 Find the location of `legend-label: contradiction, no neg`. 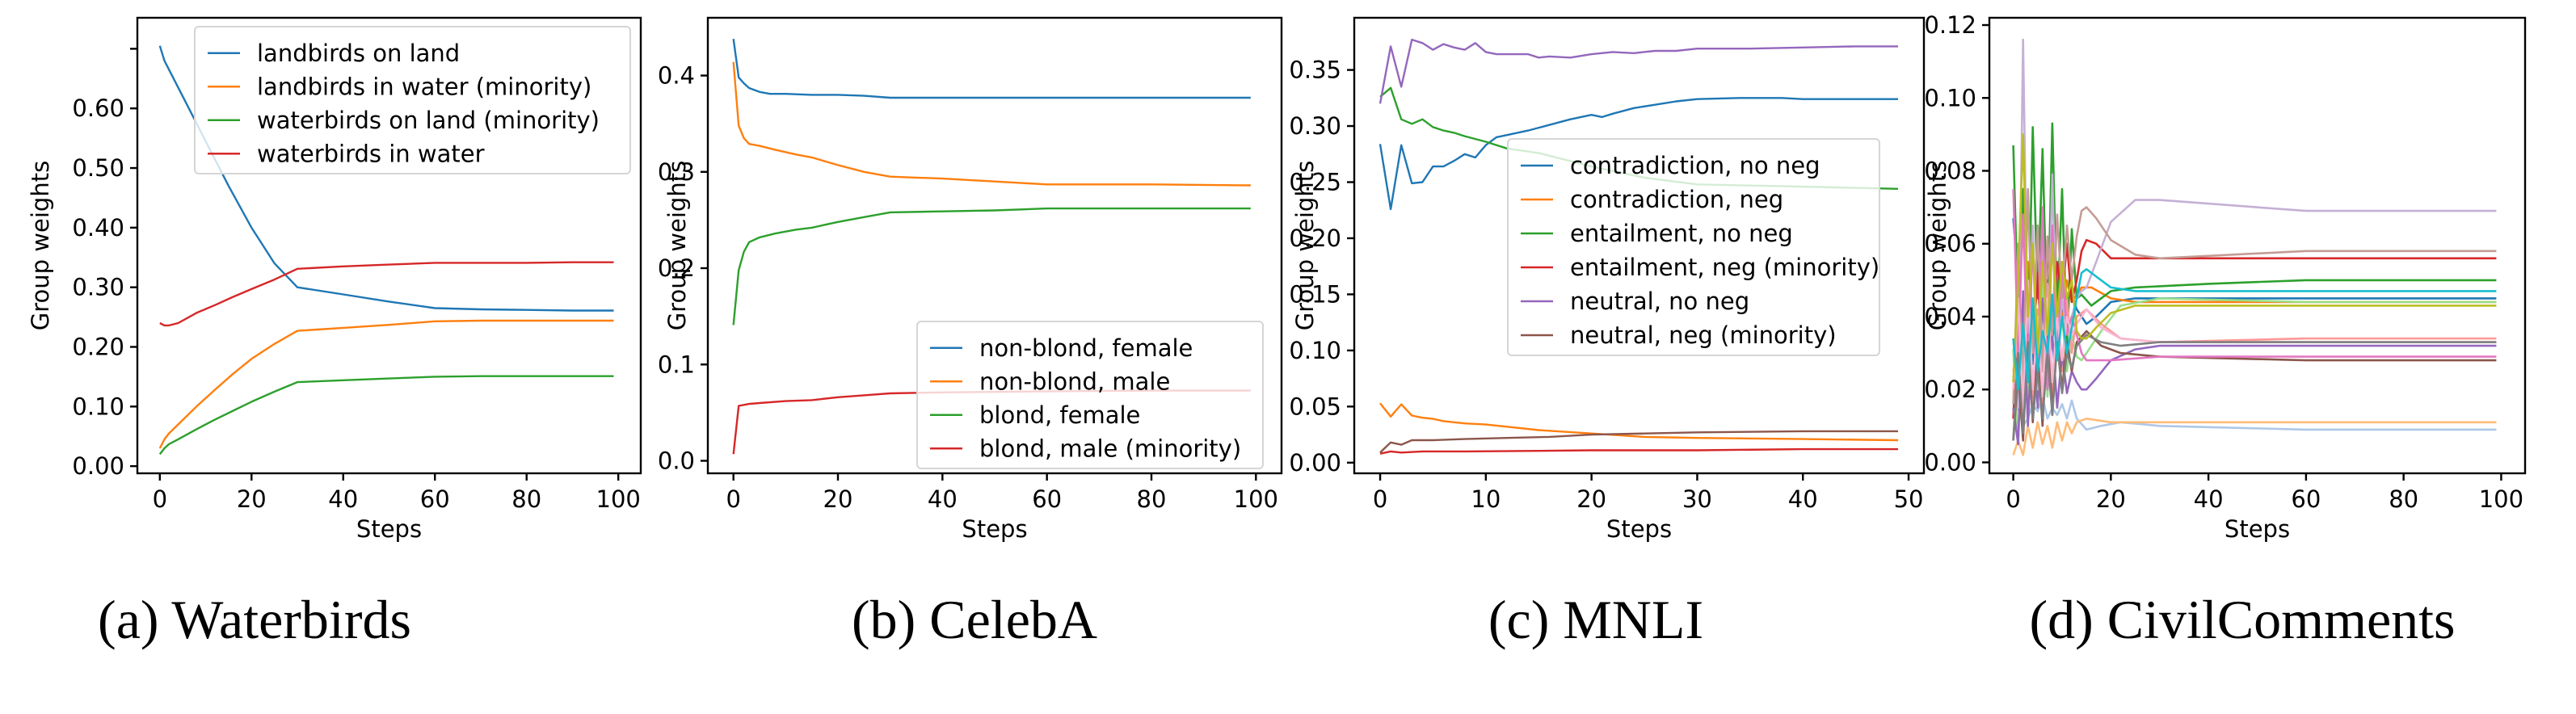

legend-label: contradiction, no neg is located at coordinates (1695, 165).